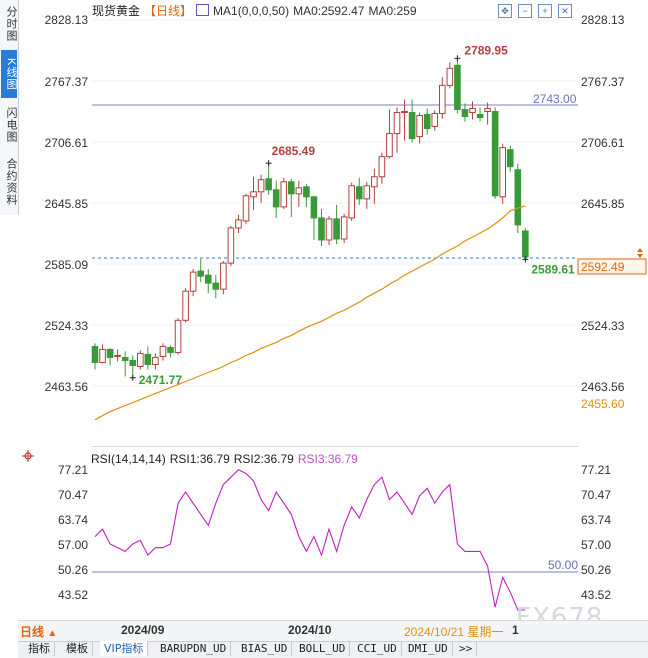  Describe the element at coordinates (66, 265) in the screenshot. I see `price-axis-left: 2585.09` at that location.